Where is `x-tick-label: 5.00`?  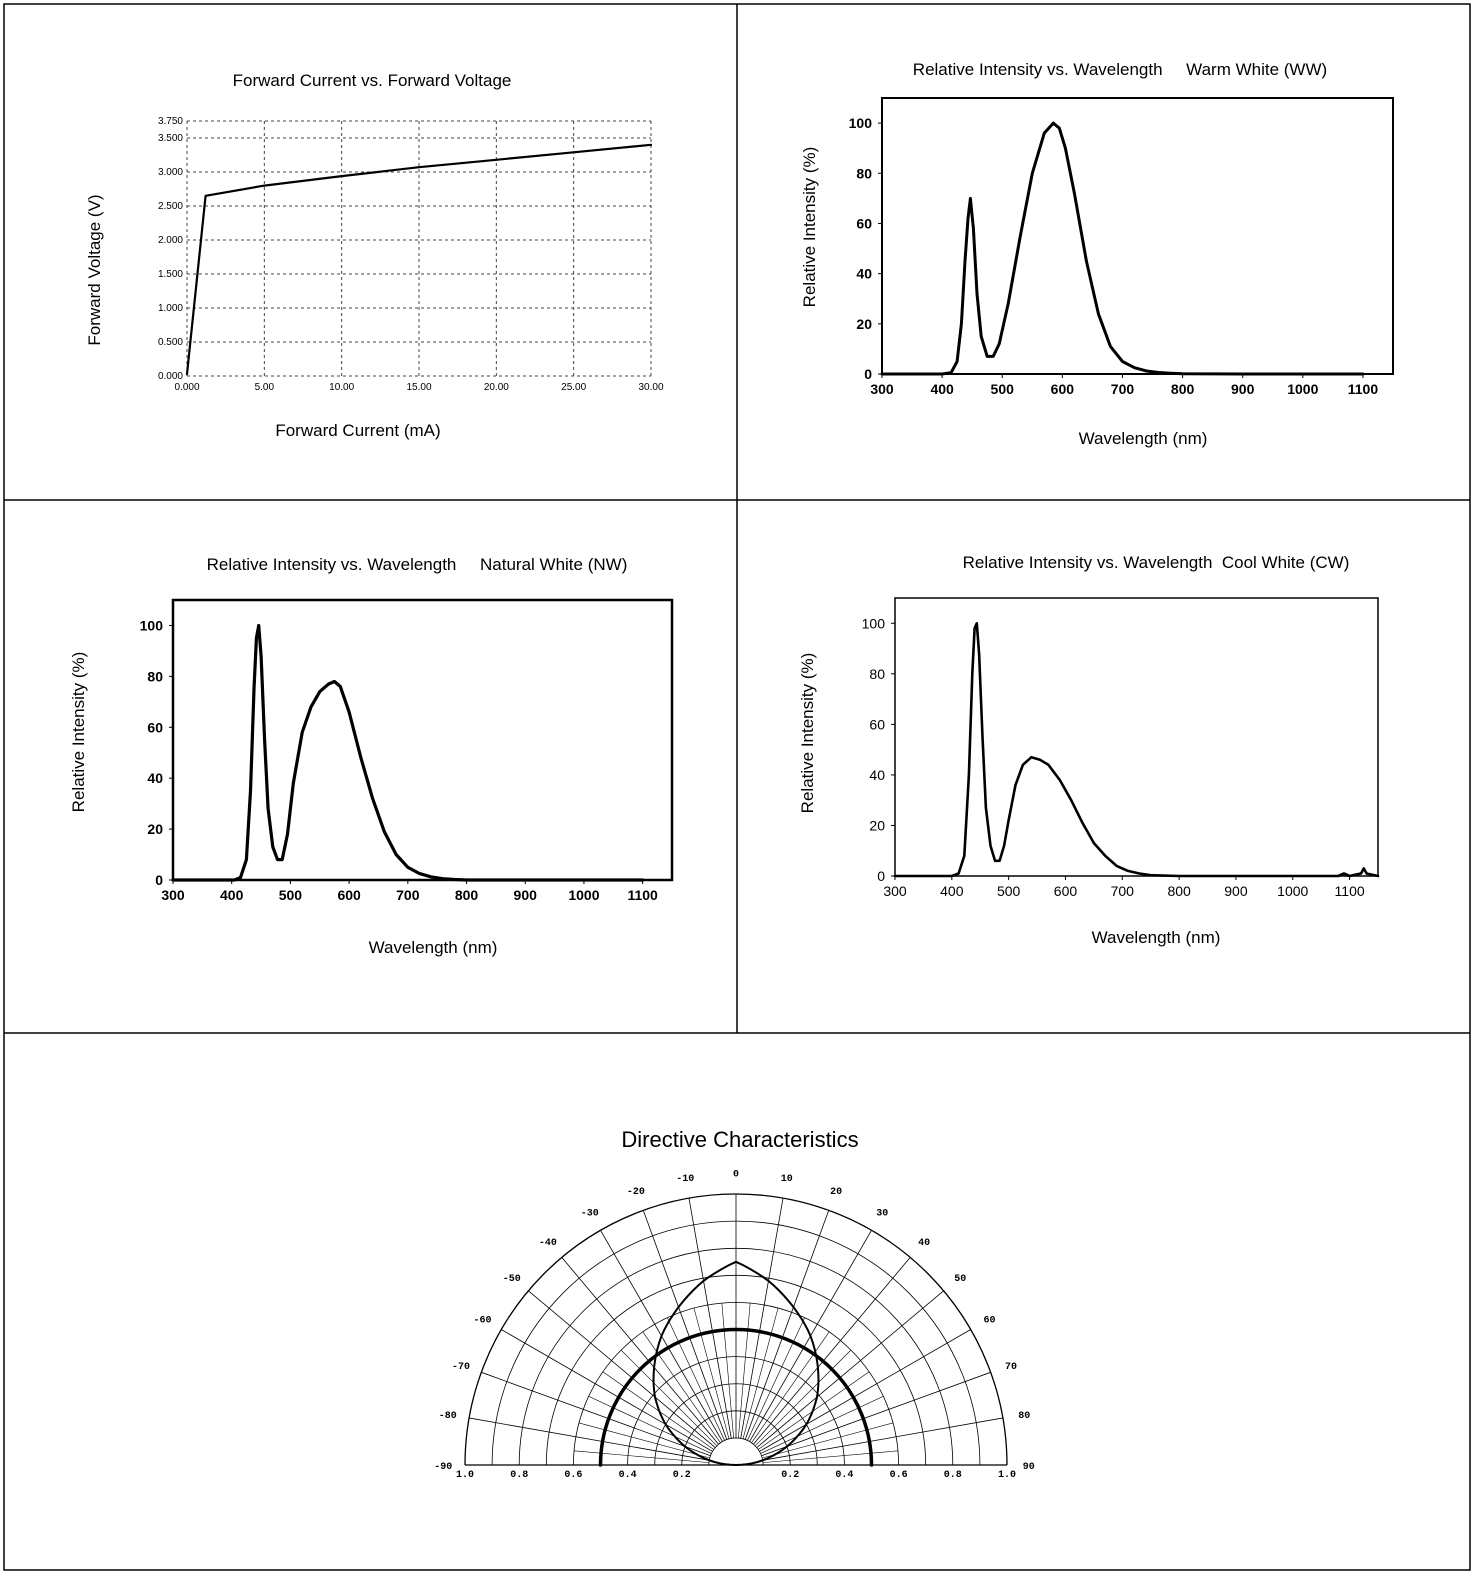 x-tick-label: 5.00 is located at coordinates (265, 387).